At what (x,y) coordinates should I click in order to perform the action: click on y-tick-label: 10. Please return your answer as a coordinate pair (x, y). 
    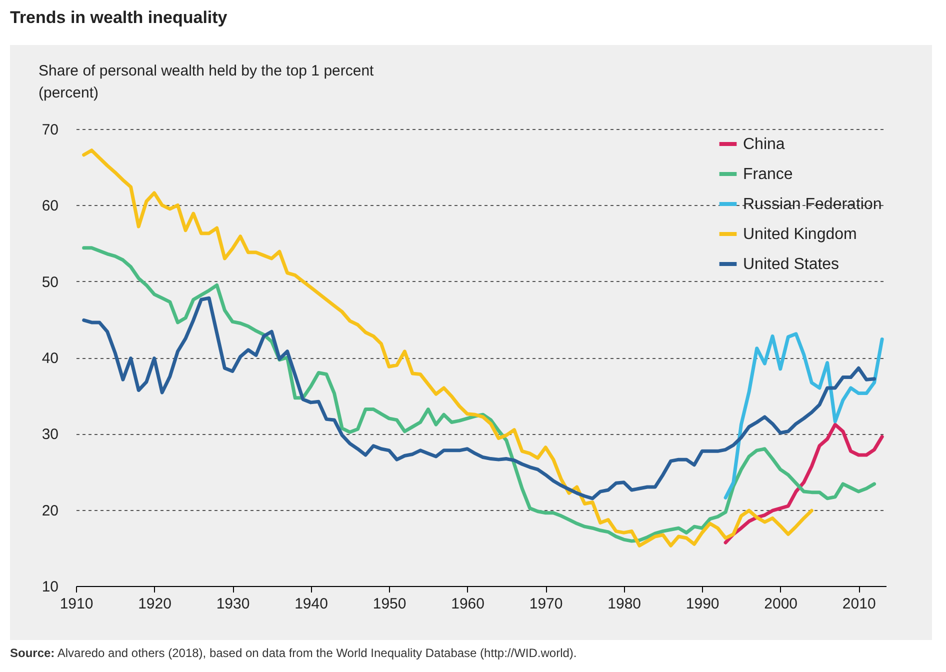
    Looking at the image, I should click on (50, 587).